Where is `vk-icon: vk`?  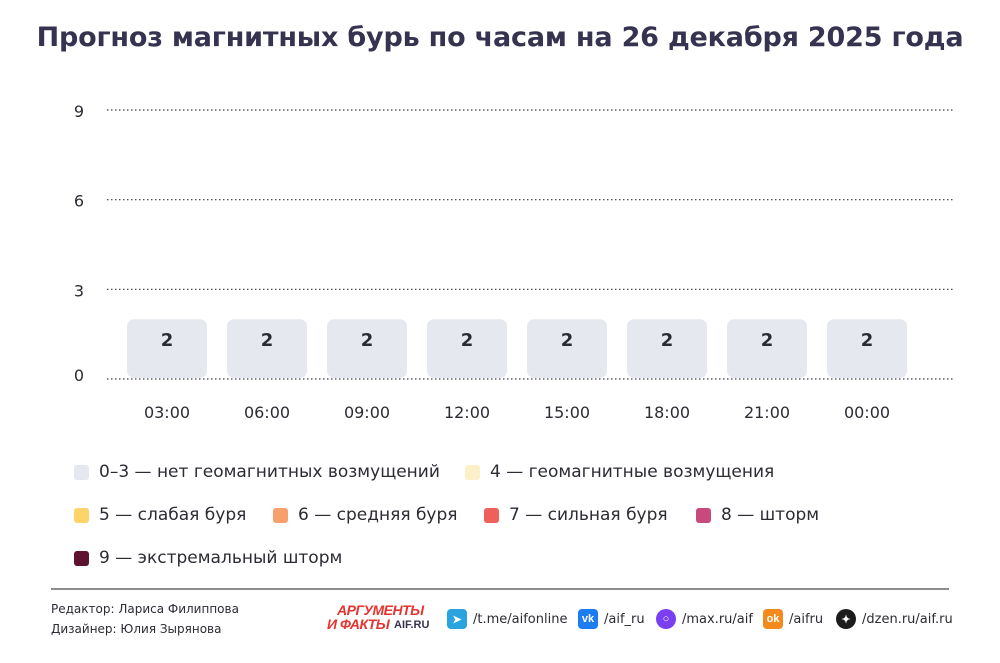
vk-icon: vk is located at coordinates (588, 619).